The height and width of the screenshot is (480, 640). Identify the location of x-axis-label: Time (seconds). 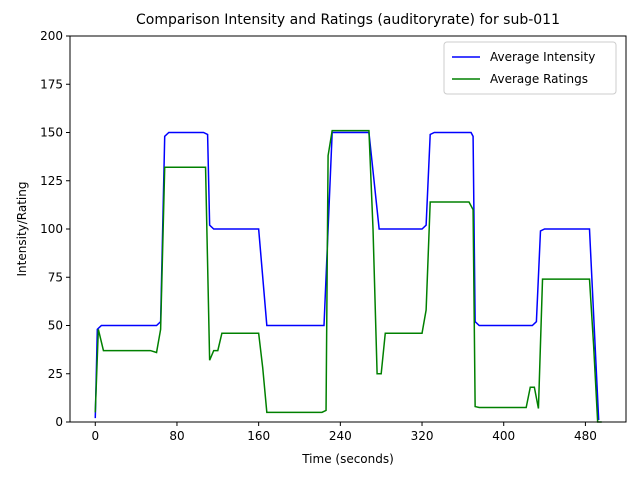
(347, 459).